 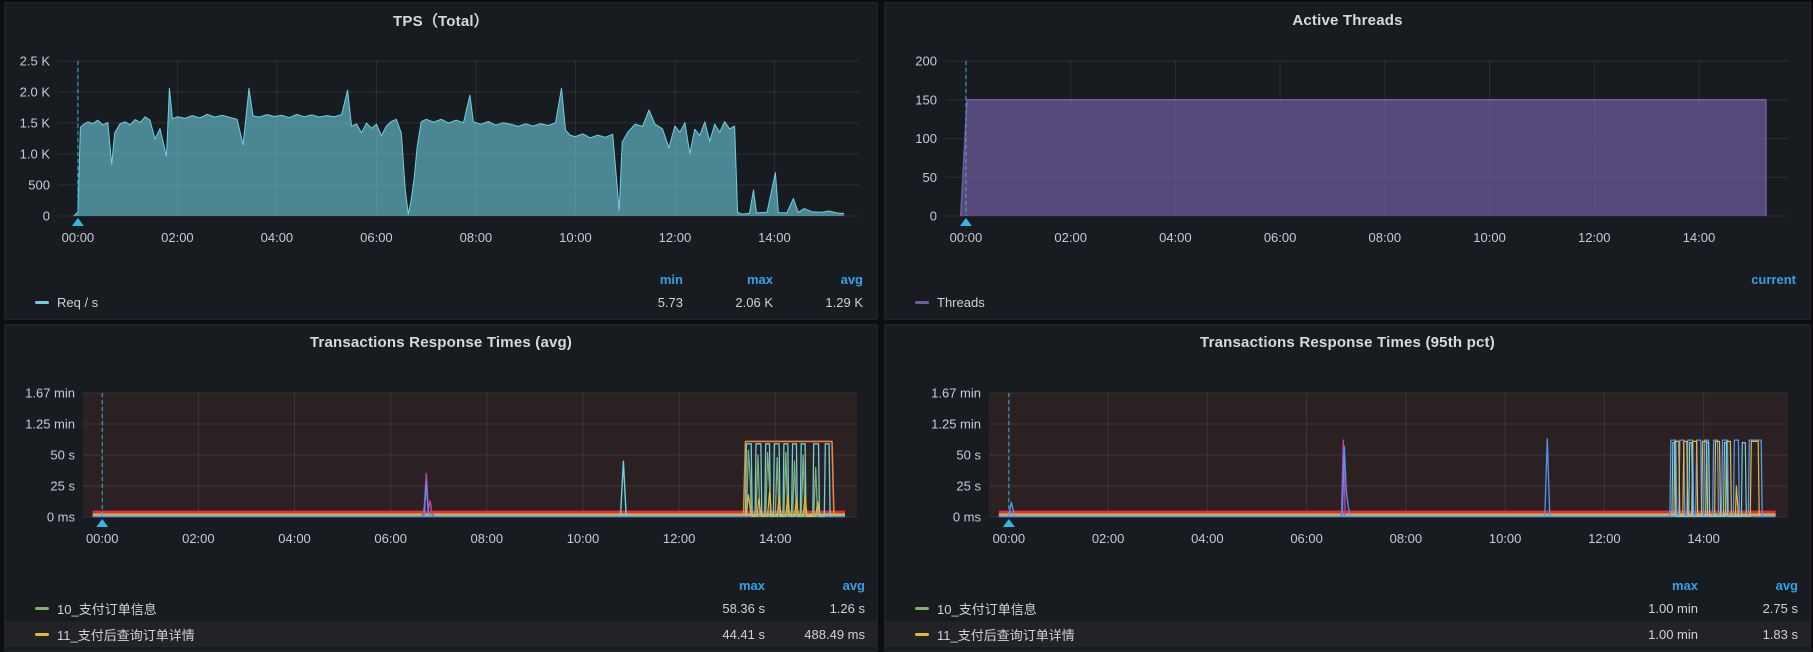 What do you see at coordinates (926, 138) in the screenshot?
I see `y-tick-label: 100` at bounding box center [926, 138].